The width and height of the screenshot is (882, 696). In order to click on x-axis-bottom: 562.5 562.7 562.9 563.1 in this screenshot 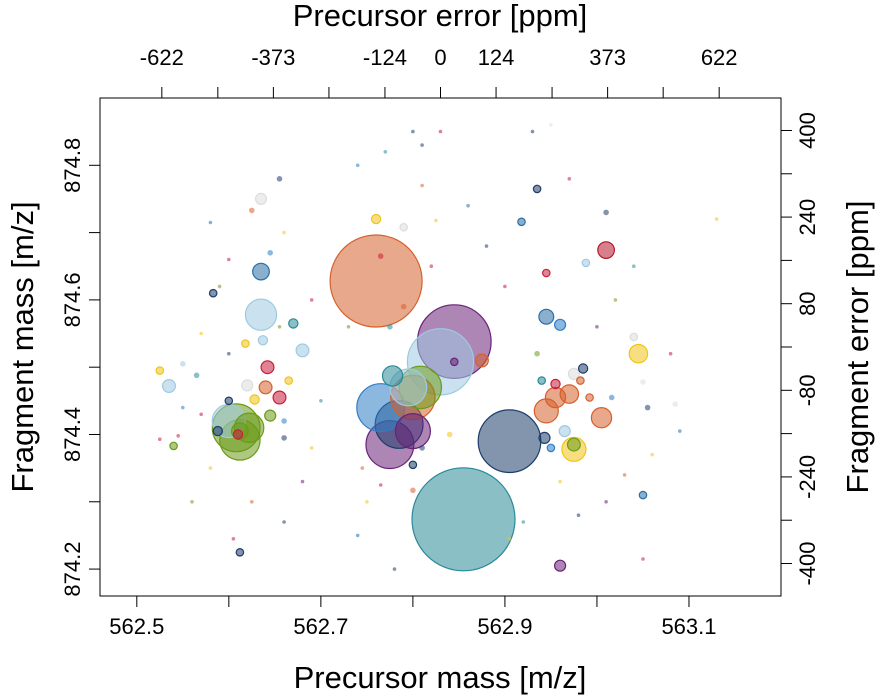, I will do `click(413, 617)`.